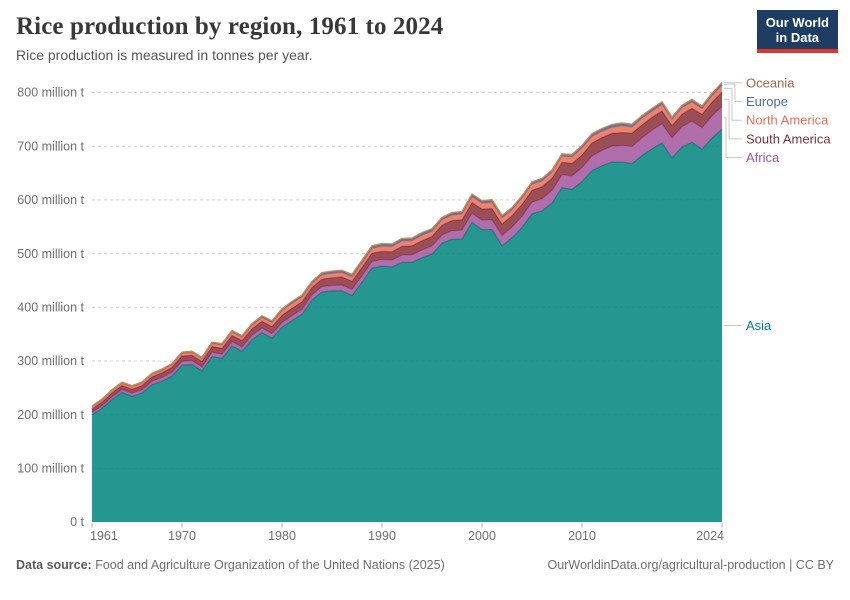  What do you see at coordinates (767, 101) in the screenshot?
I see `legend-label-europe: Europe` at bounding box center [767, 101].